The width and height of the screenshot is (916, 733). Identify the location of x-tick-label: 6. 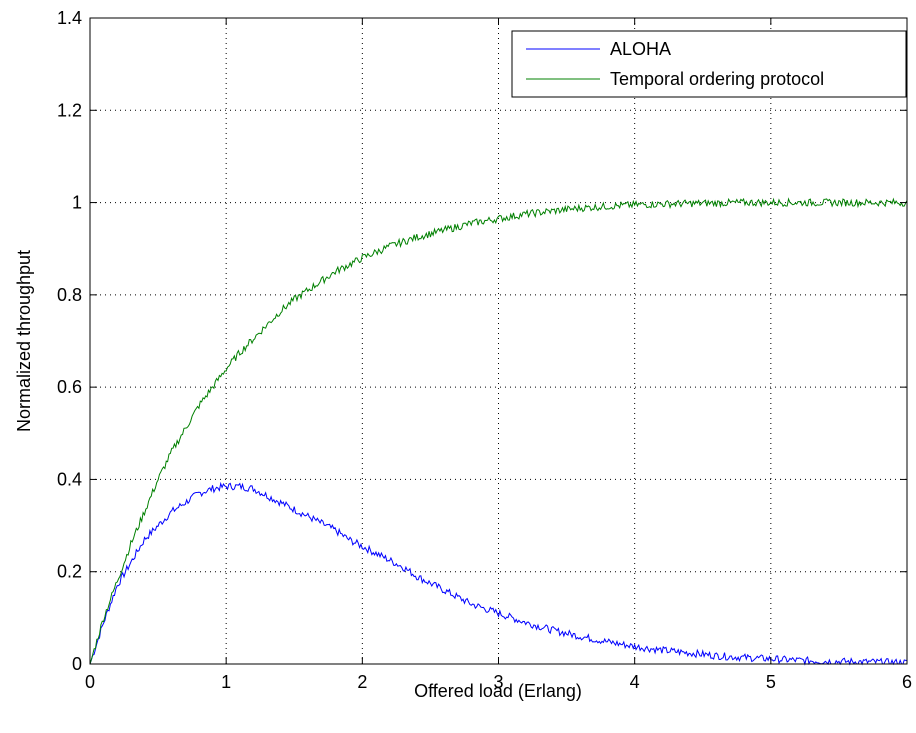
(907, 682).